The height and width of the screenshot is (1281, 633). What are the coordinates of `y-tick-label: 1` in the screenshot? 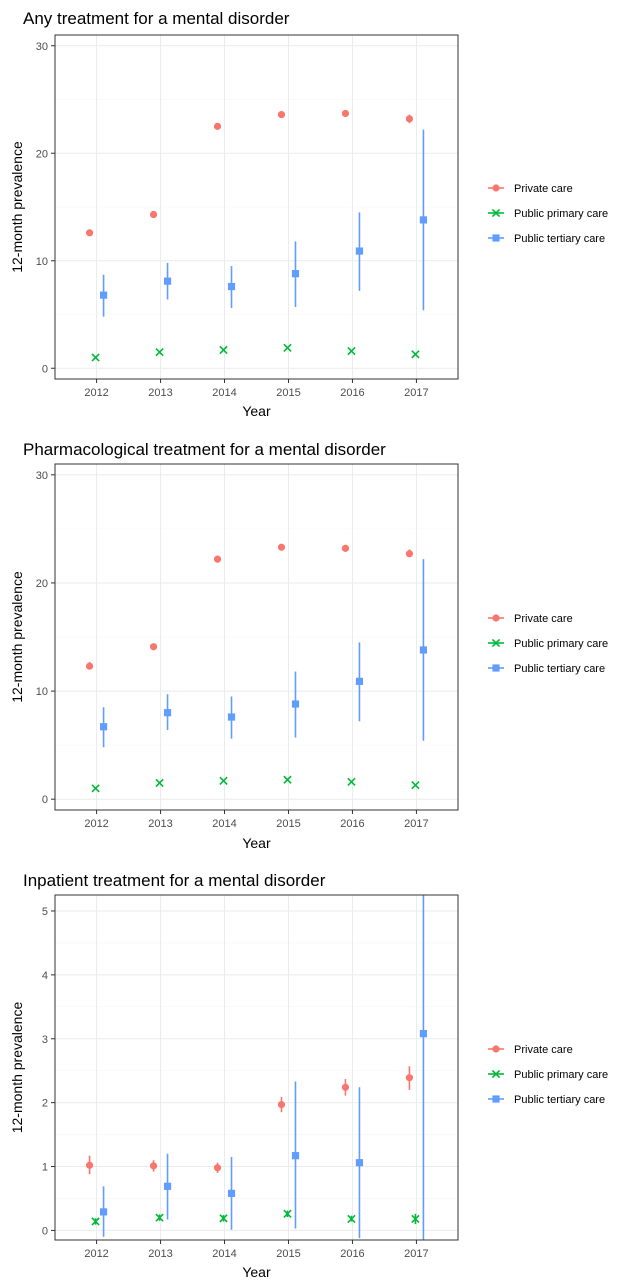 It's located at (45, 1168).